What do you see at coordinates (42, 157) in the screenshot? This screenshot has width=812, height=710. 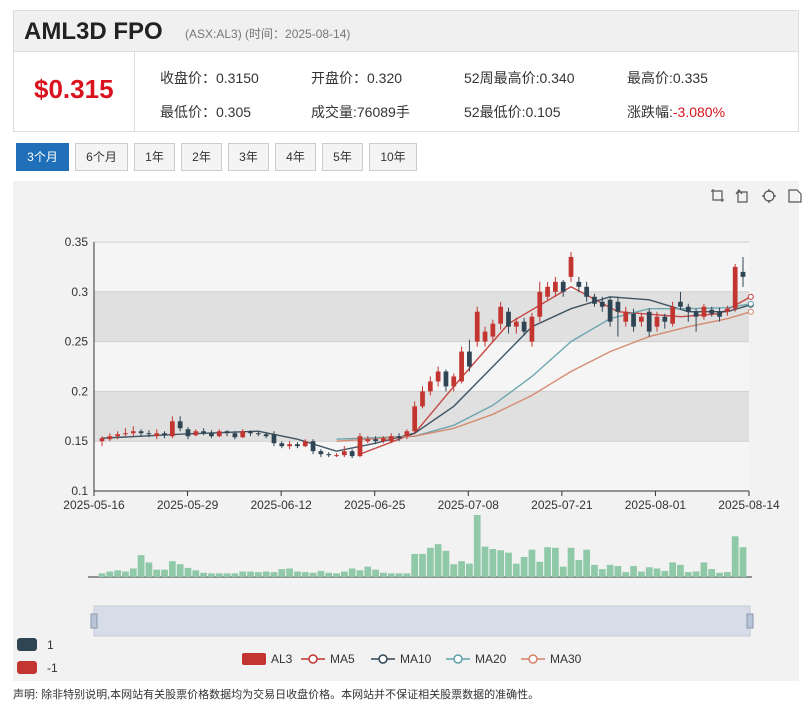 I see `tab-3-months: 3个月` at bounding box center [42, 157].